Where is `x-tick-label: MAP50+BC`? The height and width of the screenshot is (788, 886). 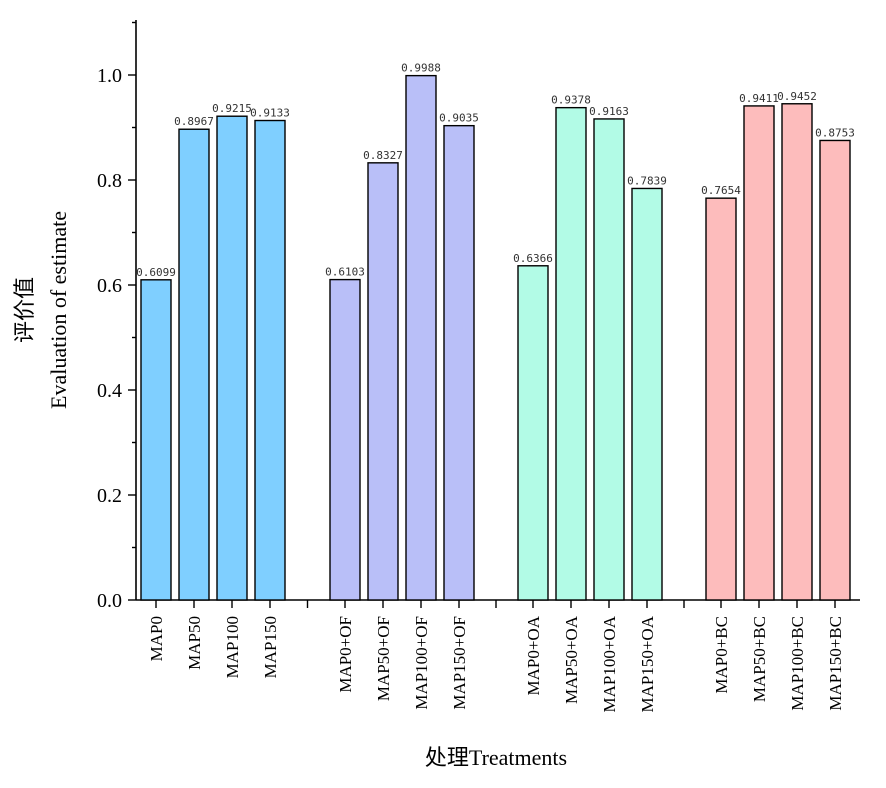
x-tick-label: MAP50+BC is located at coordinates (759, 659).